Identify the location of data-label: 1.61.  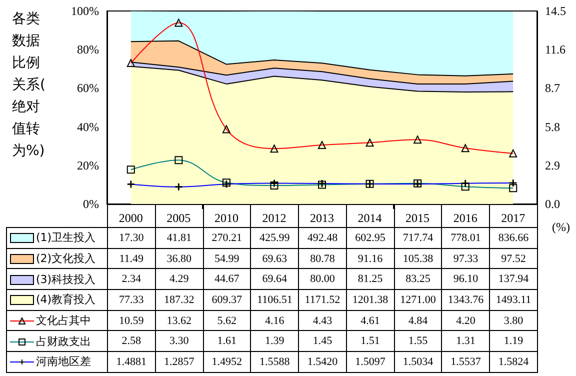
(227, 341).